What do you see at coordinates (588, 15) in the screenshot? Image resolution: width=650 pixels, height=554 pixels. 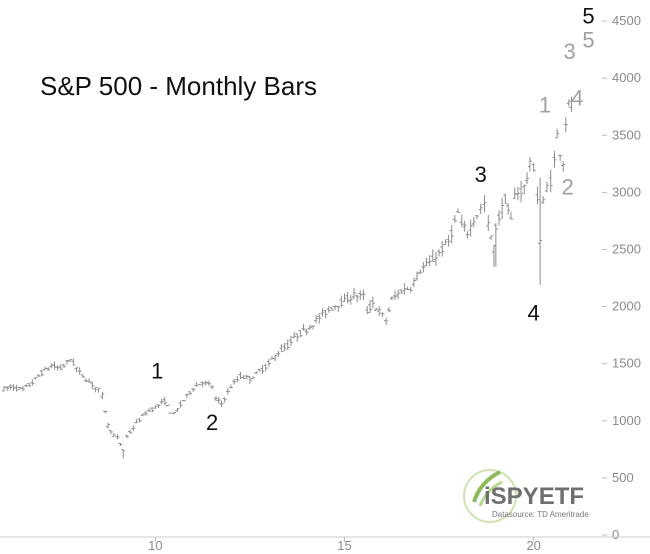 I see `wave-label: 5` at bounding box center [588, 15].